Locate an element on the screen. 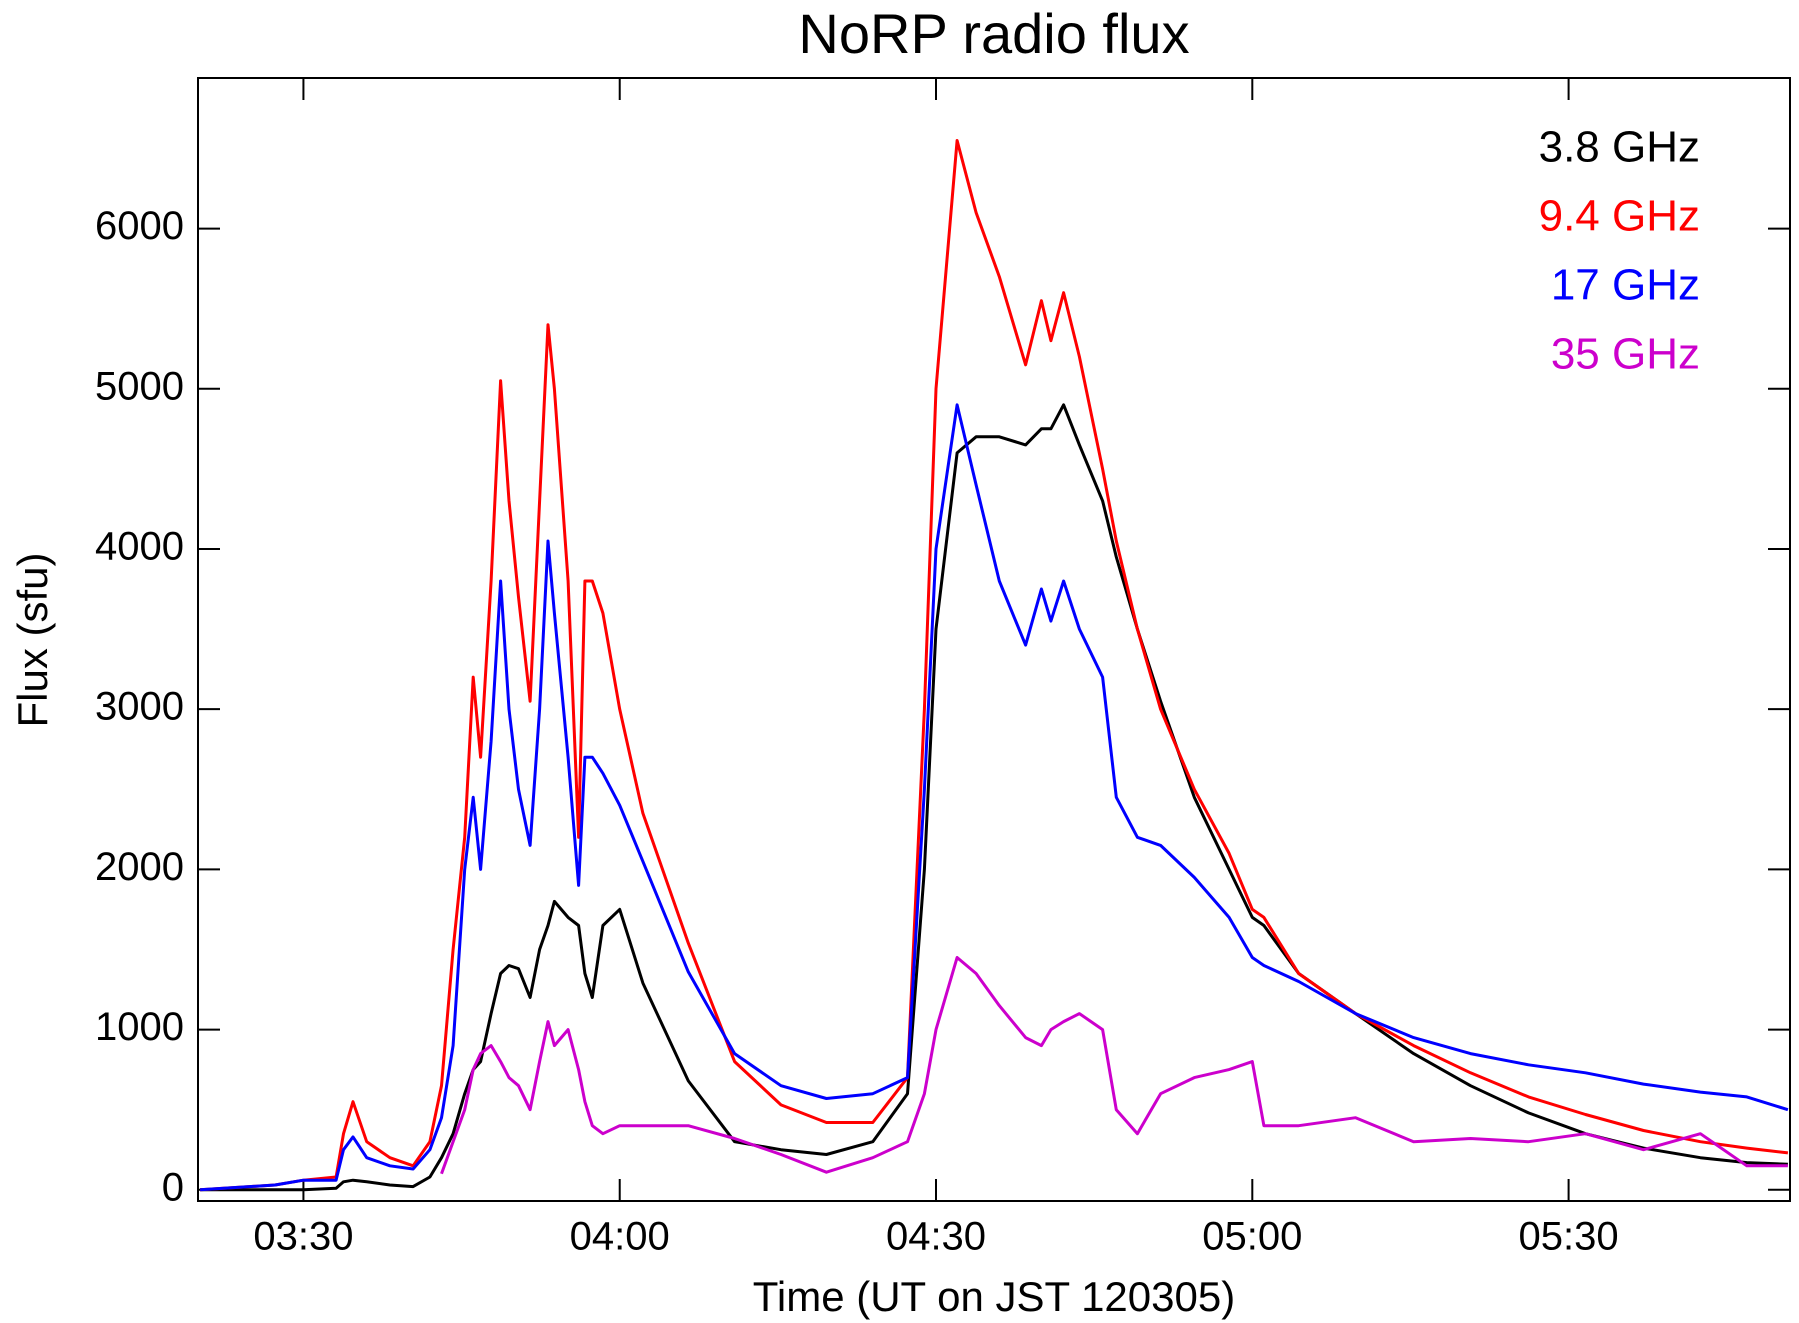  y-tick-label: 4000 is located at coordinates (139, 547).